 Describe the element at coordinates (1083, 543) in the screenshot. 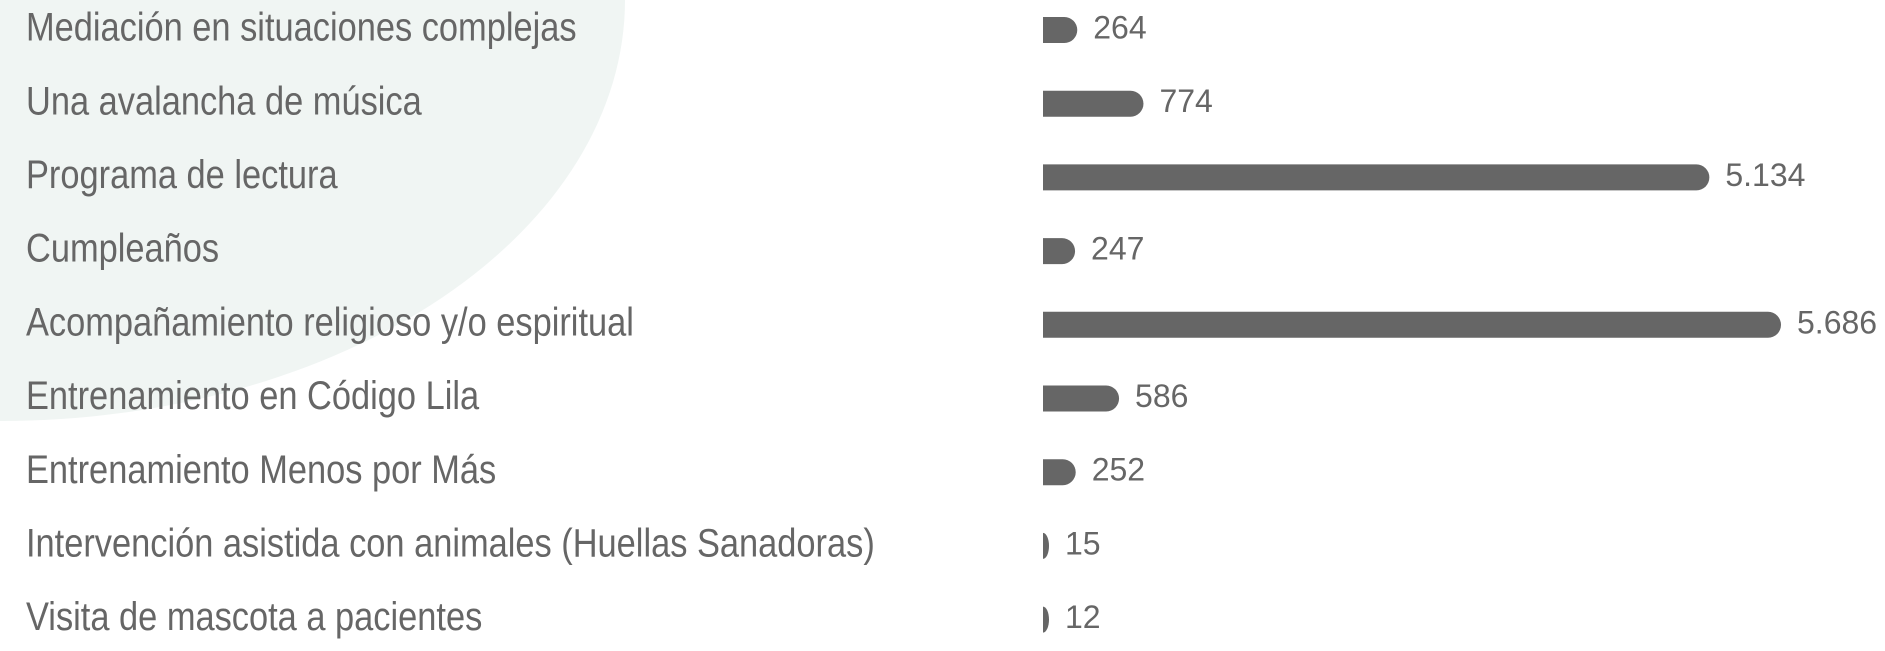

I see `value-label: 15` at that location.